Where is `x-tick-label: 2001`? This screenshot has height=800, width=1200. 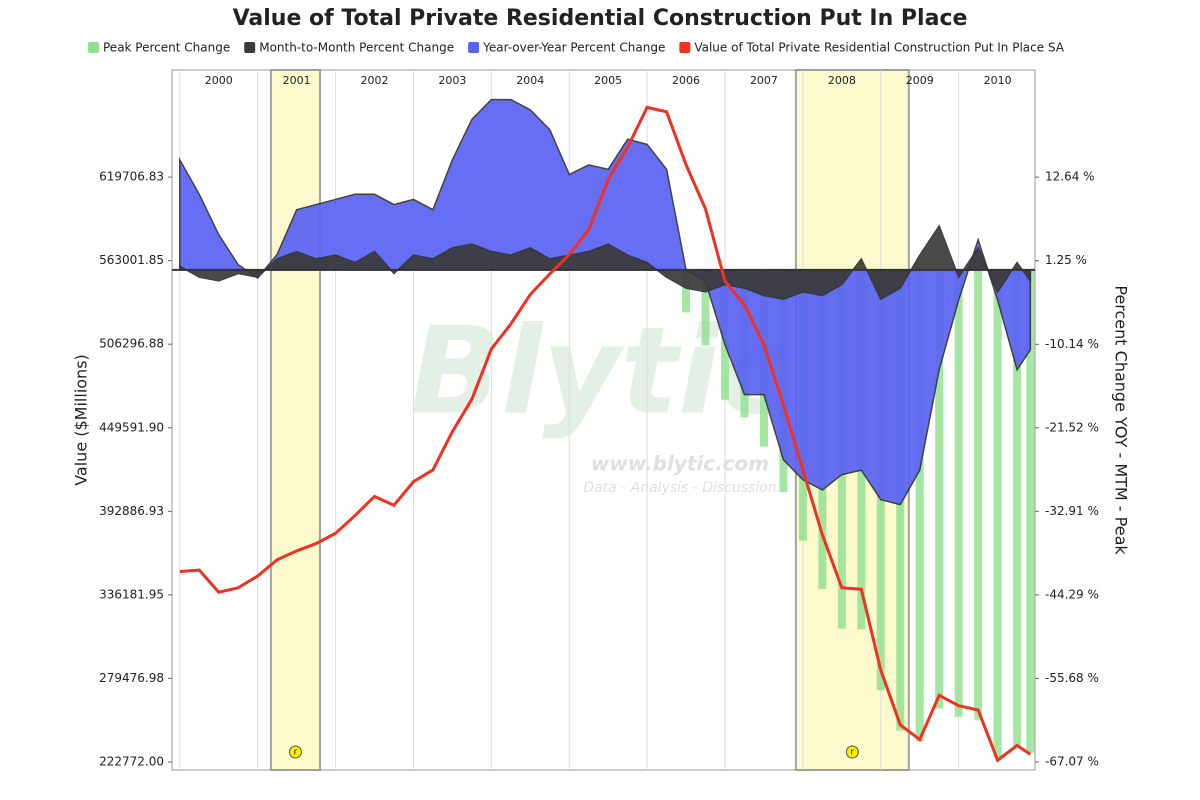
x-tick-label: 2001 is located at coordinates (297, 80).